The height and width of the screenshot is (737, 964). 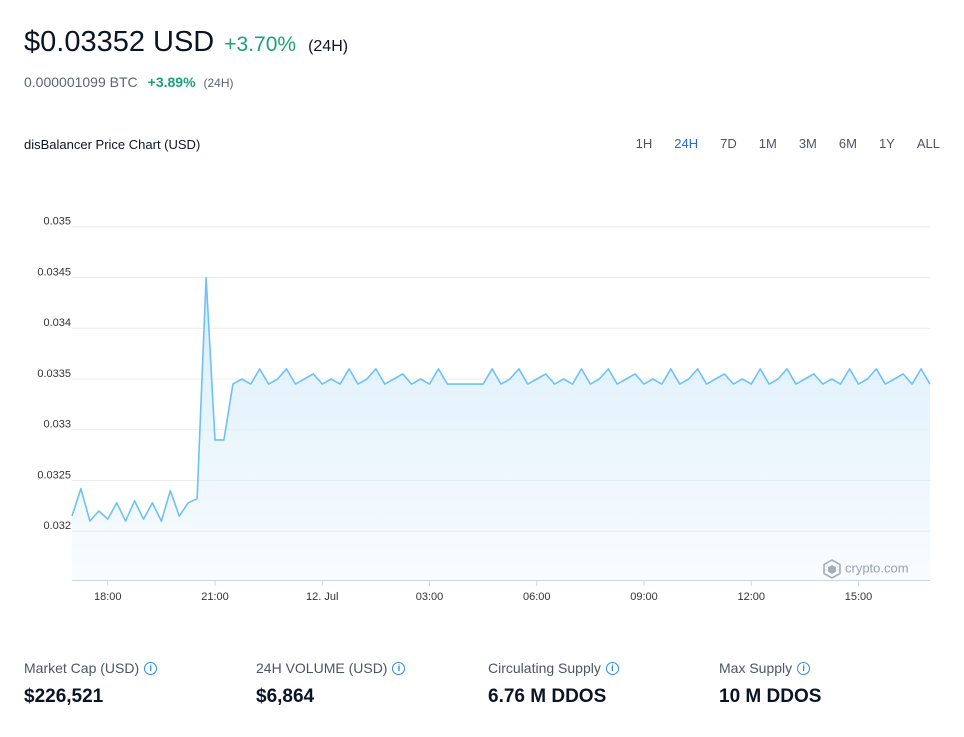 What do you see at coordinates (57, 323) in the screenshot?
I see `y-tick-label: 0.034` at bounding box center [57, 323].